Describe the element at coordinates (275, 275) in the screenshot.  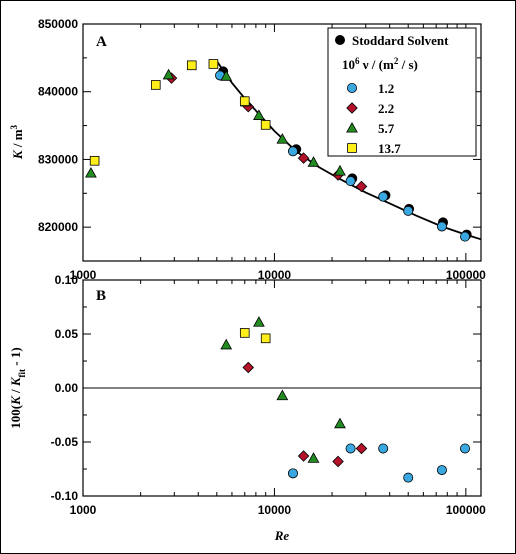
I see `panel-a-x-tick-label: 10000` at that location.